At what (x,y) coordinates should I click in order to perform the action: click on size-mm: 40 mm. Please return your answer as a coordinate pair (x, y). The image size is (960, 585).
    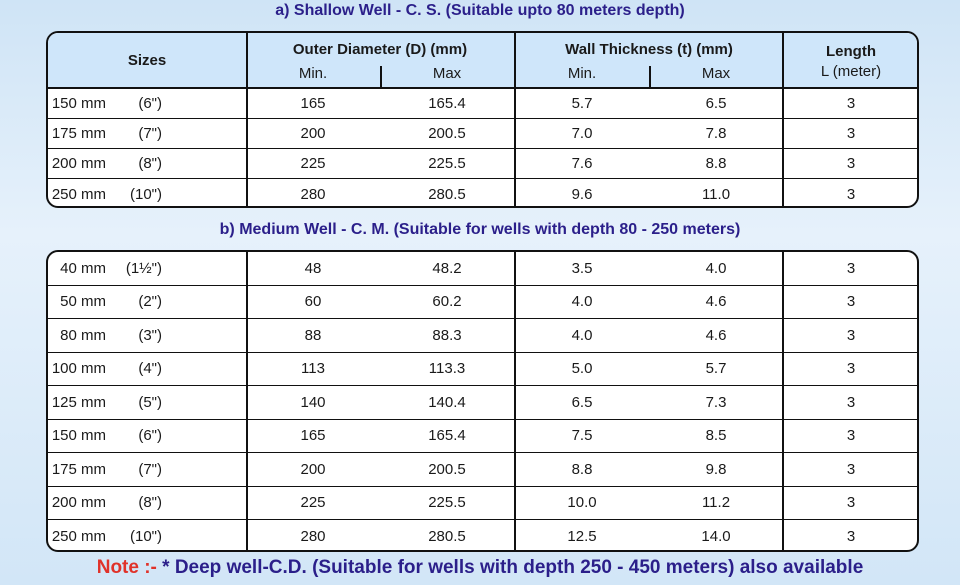
    Looking at the image, I should click on (83, 268).